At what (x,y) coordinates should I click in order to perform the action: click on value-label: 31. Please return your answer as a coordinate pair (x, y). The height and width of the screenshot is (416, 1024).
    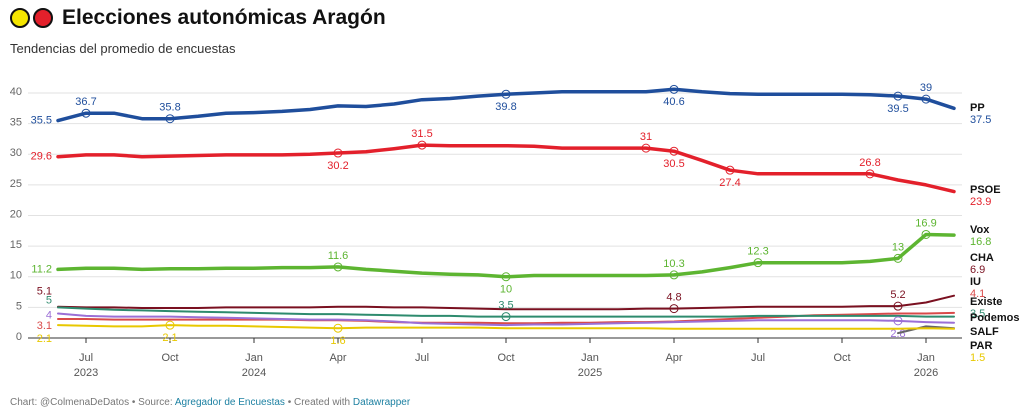
    Looking at the image, I should click on (646, 137).